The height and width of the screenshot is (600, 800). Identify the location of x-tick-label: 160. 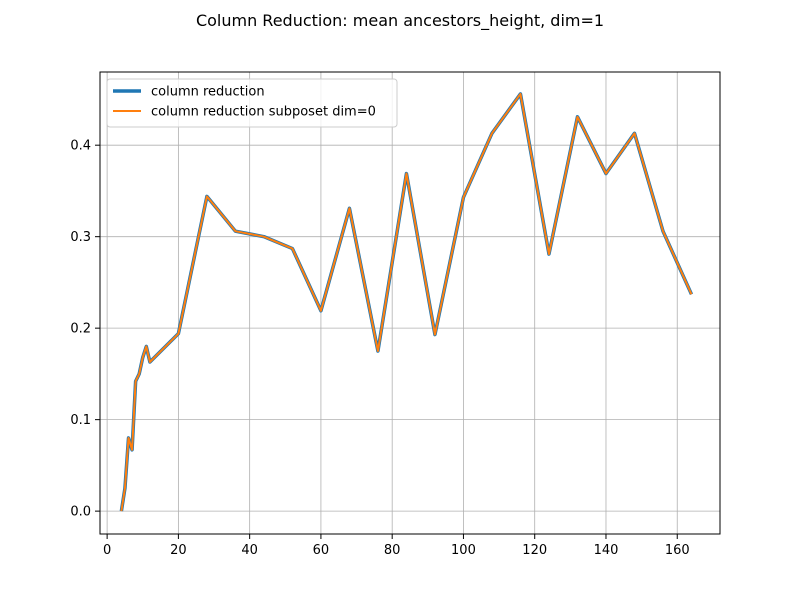
(677, 550).